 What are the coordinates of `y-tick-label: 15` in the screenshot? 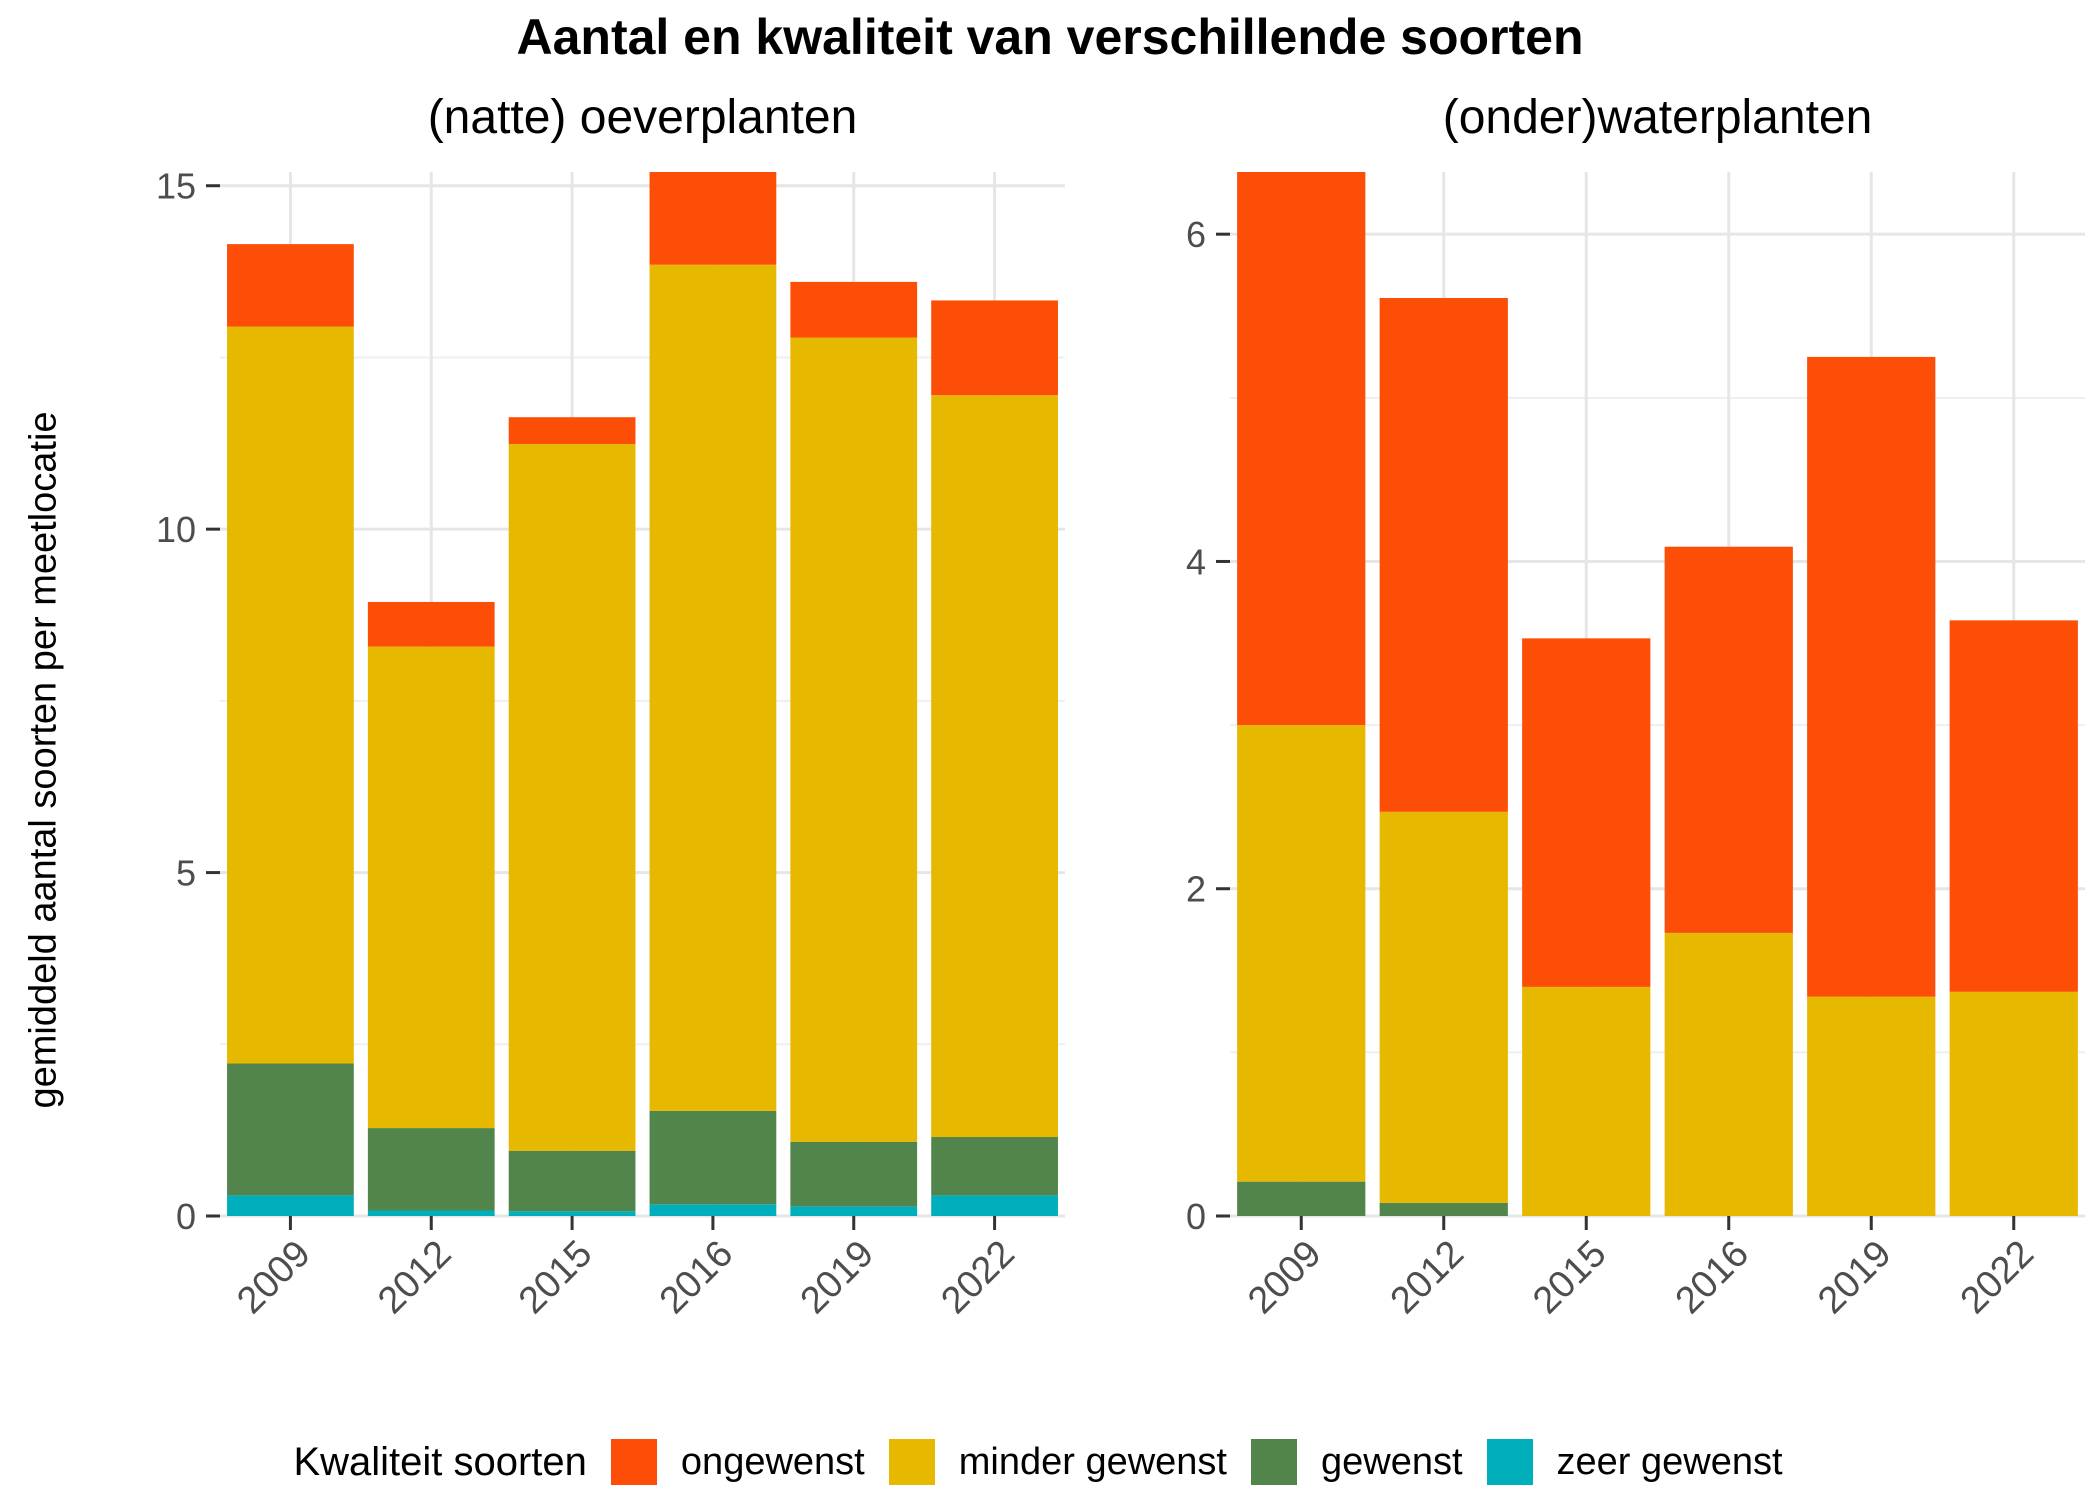 It's located at (176, 186).